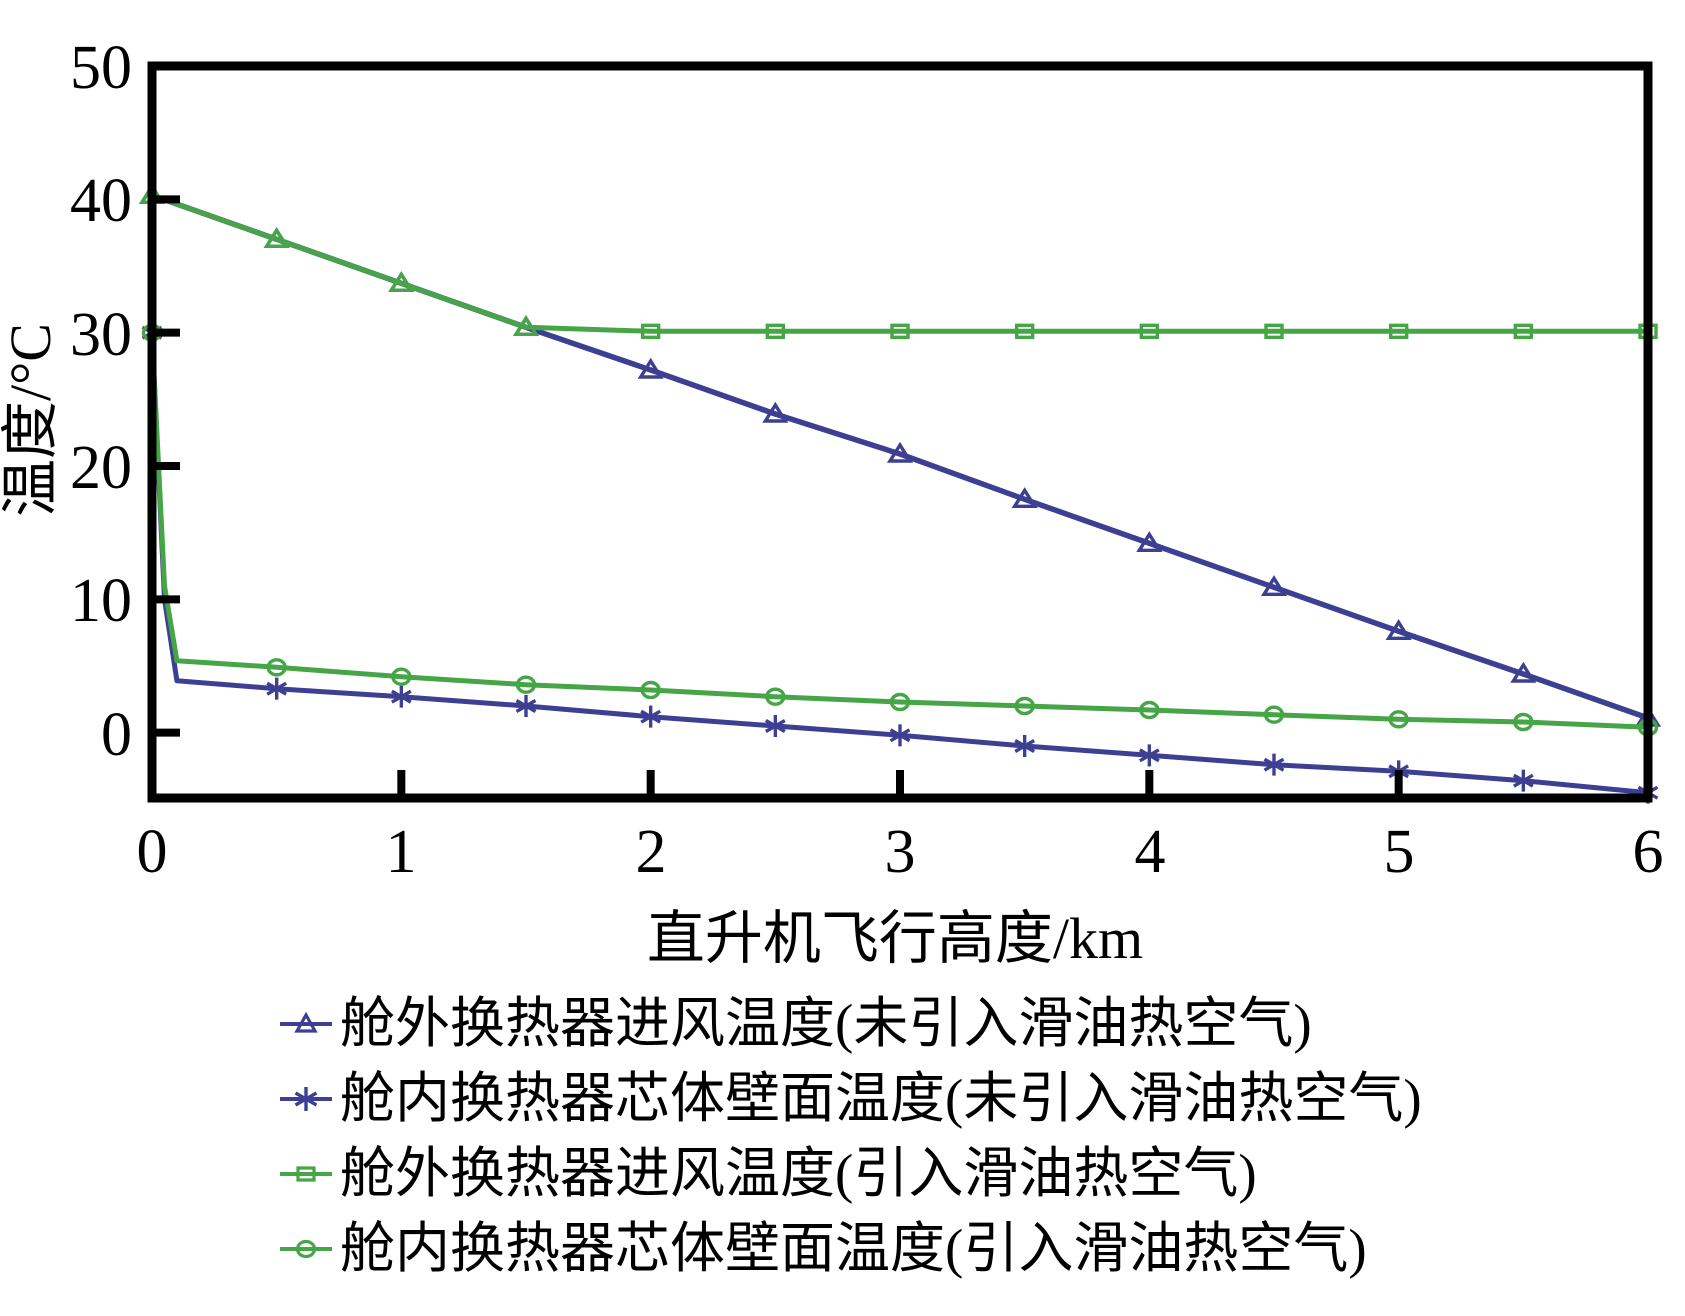  Describe the element at coordinates (822, 1248) in the screenshot. I see `legend-item-inside-oil: 舱内换热器芯体壁面温度(引入滑油热空气)` at that location.